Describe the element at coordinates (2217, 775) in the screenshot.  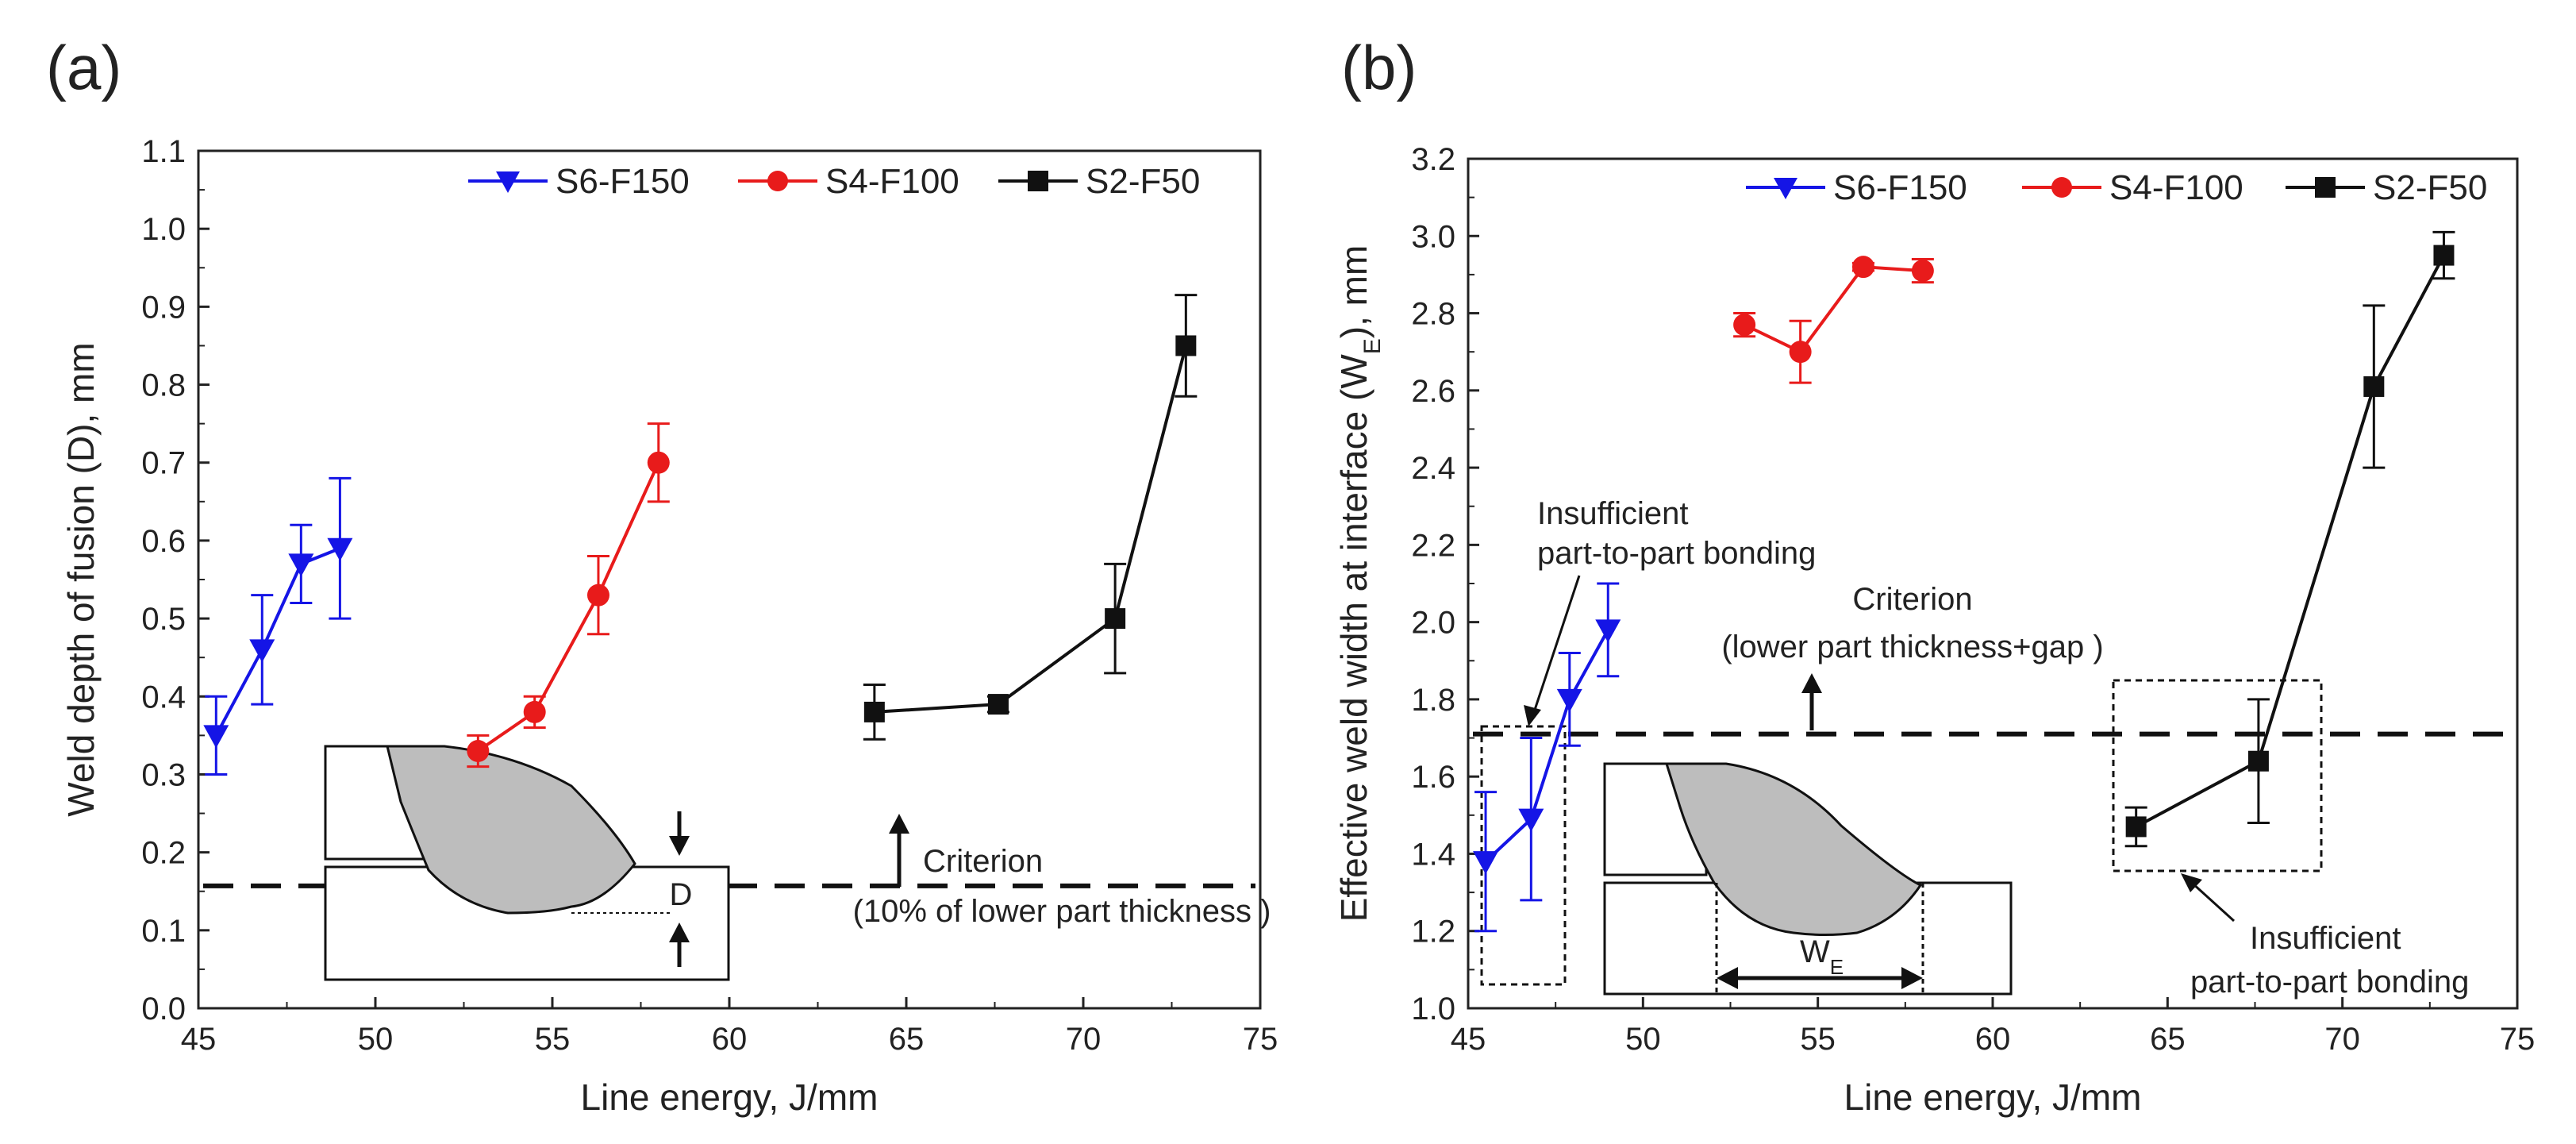
I see `panel-b-right-annotation-box` at that location.